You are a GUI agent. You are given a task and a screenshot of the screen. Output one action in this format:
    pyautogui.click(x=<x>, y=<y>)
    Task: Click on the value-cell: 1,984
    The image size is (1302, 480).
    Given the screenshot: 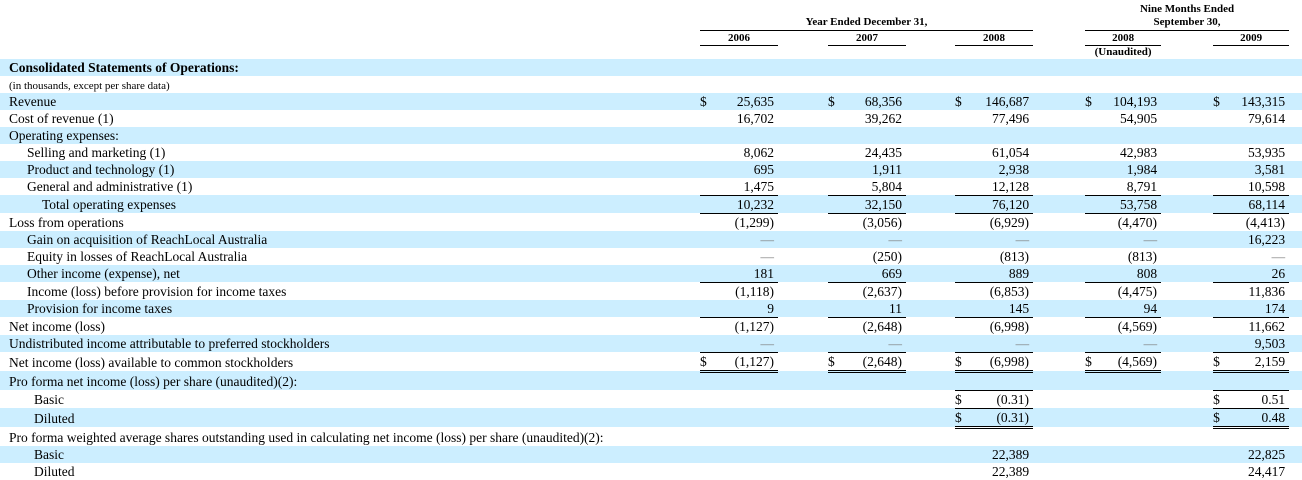 What is the action you would take?
    pyautogui.click(x=1130, y=169)
    